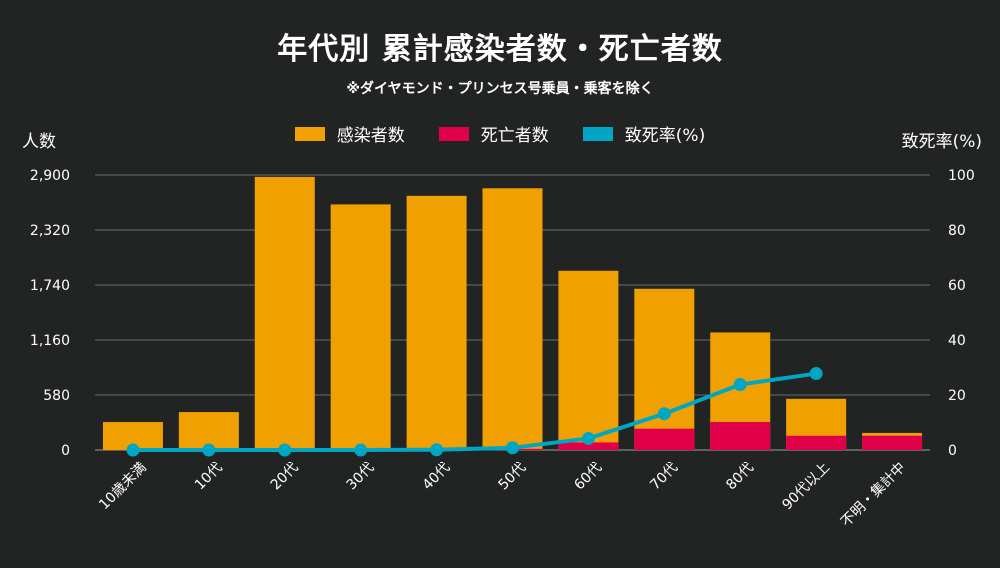 The height and width of the screenshot is (568, 1000). What do you see at coordinates (806, 487) in the screenshot?
I see `x-tick-label-9: 90代以上` at bounding box center [806, 487].